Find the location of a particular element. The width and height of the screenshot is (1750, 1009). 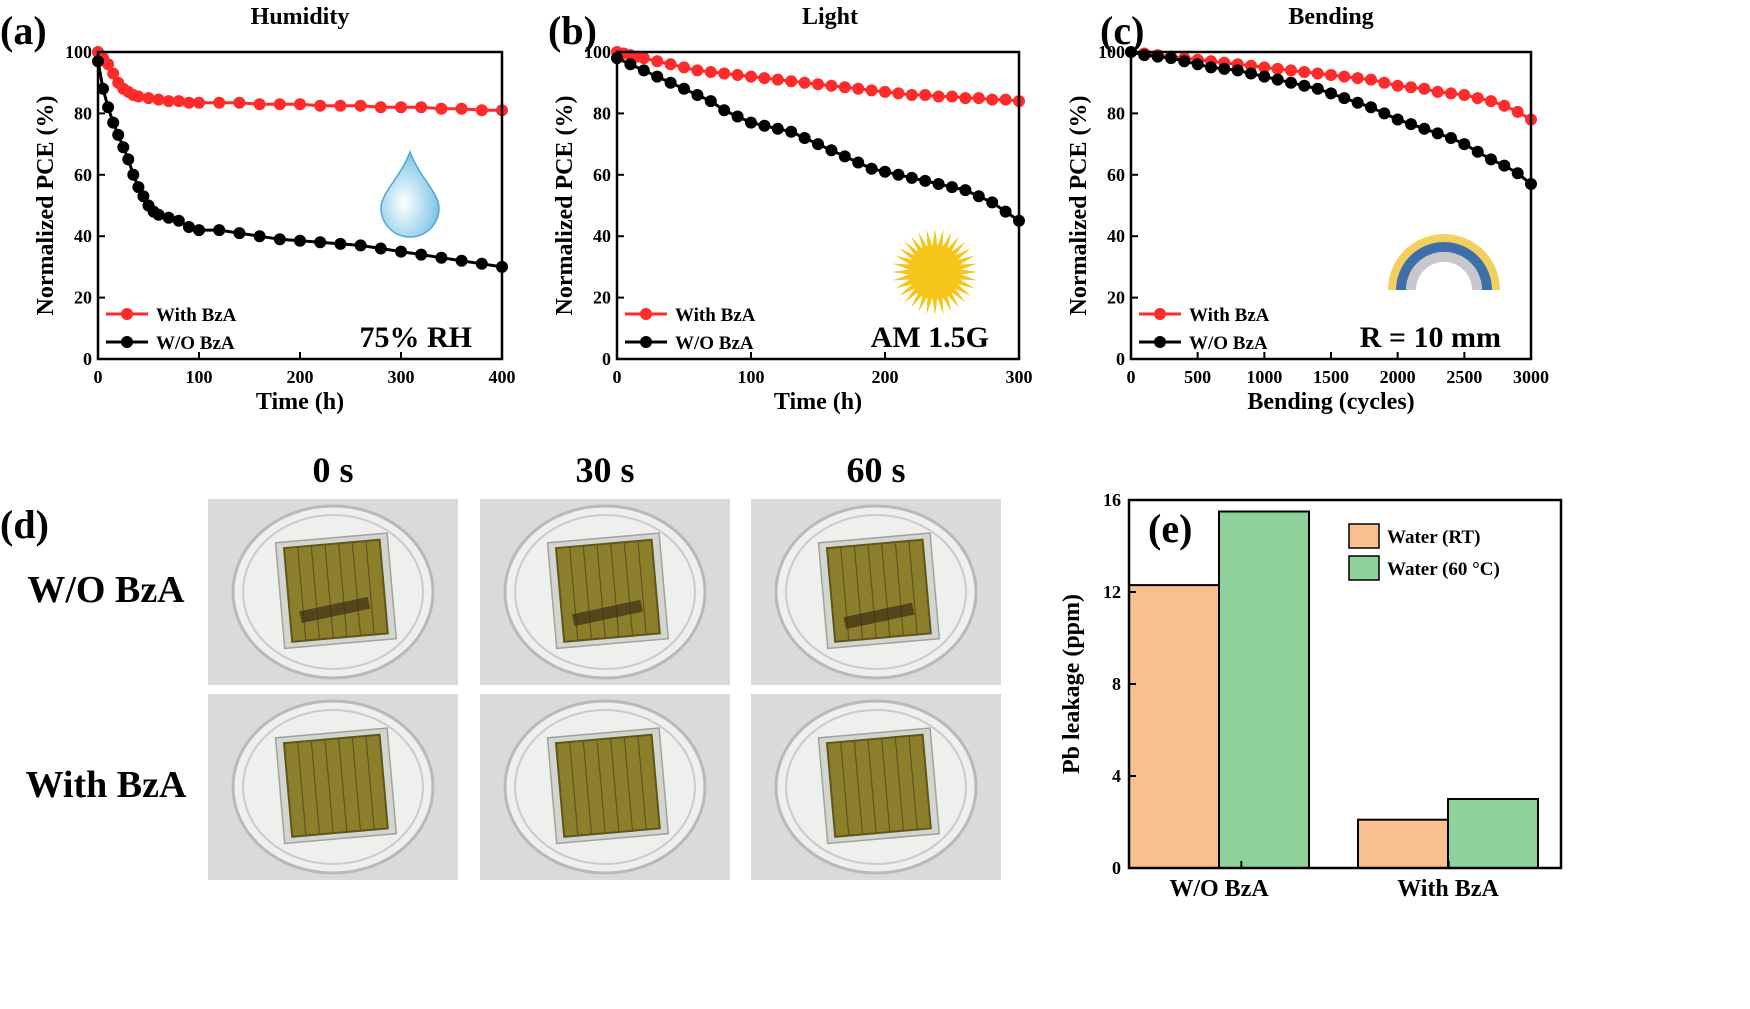

x-category-label: W/O BzA is located at coordinates (1219, 889).